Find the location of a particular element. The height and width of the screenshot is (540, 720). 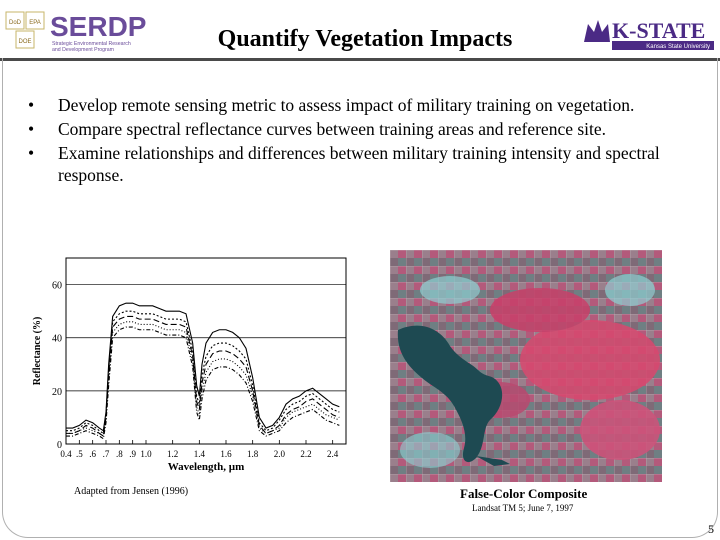

kstate-logo: K-STATE Kansas State University is located at coordinates (649, 34).